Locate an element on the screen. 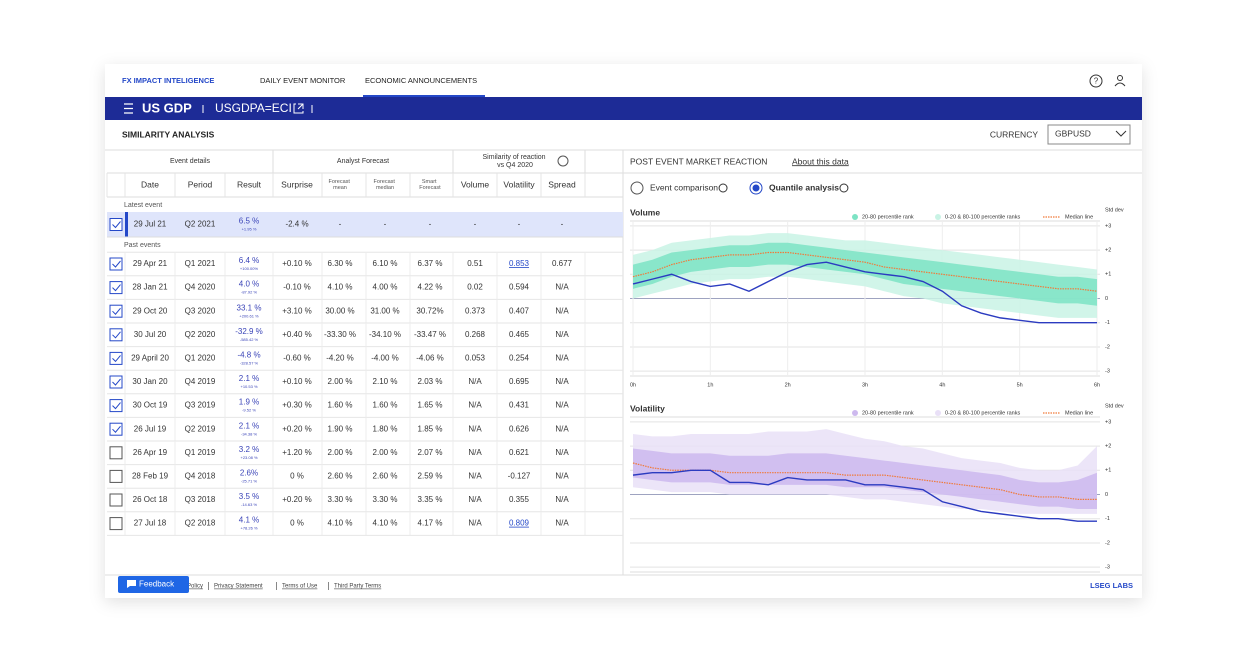  result-change: -34.38 % is located at coordinates (249, 433).